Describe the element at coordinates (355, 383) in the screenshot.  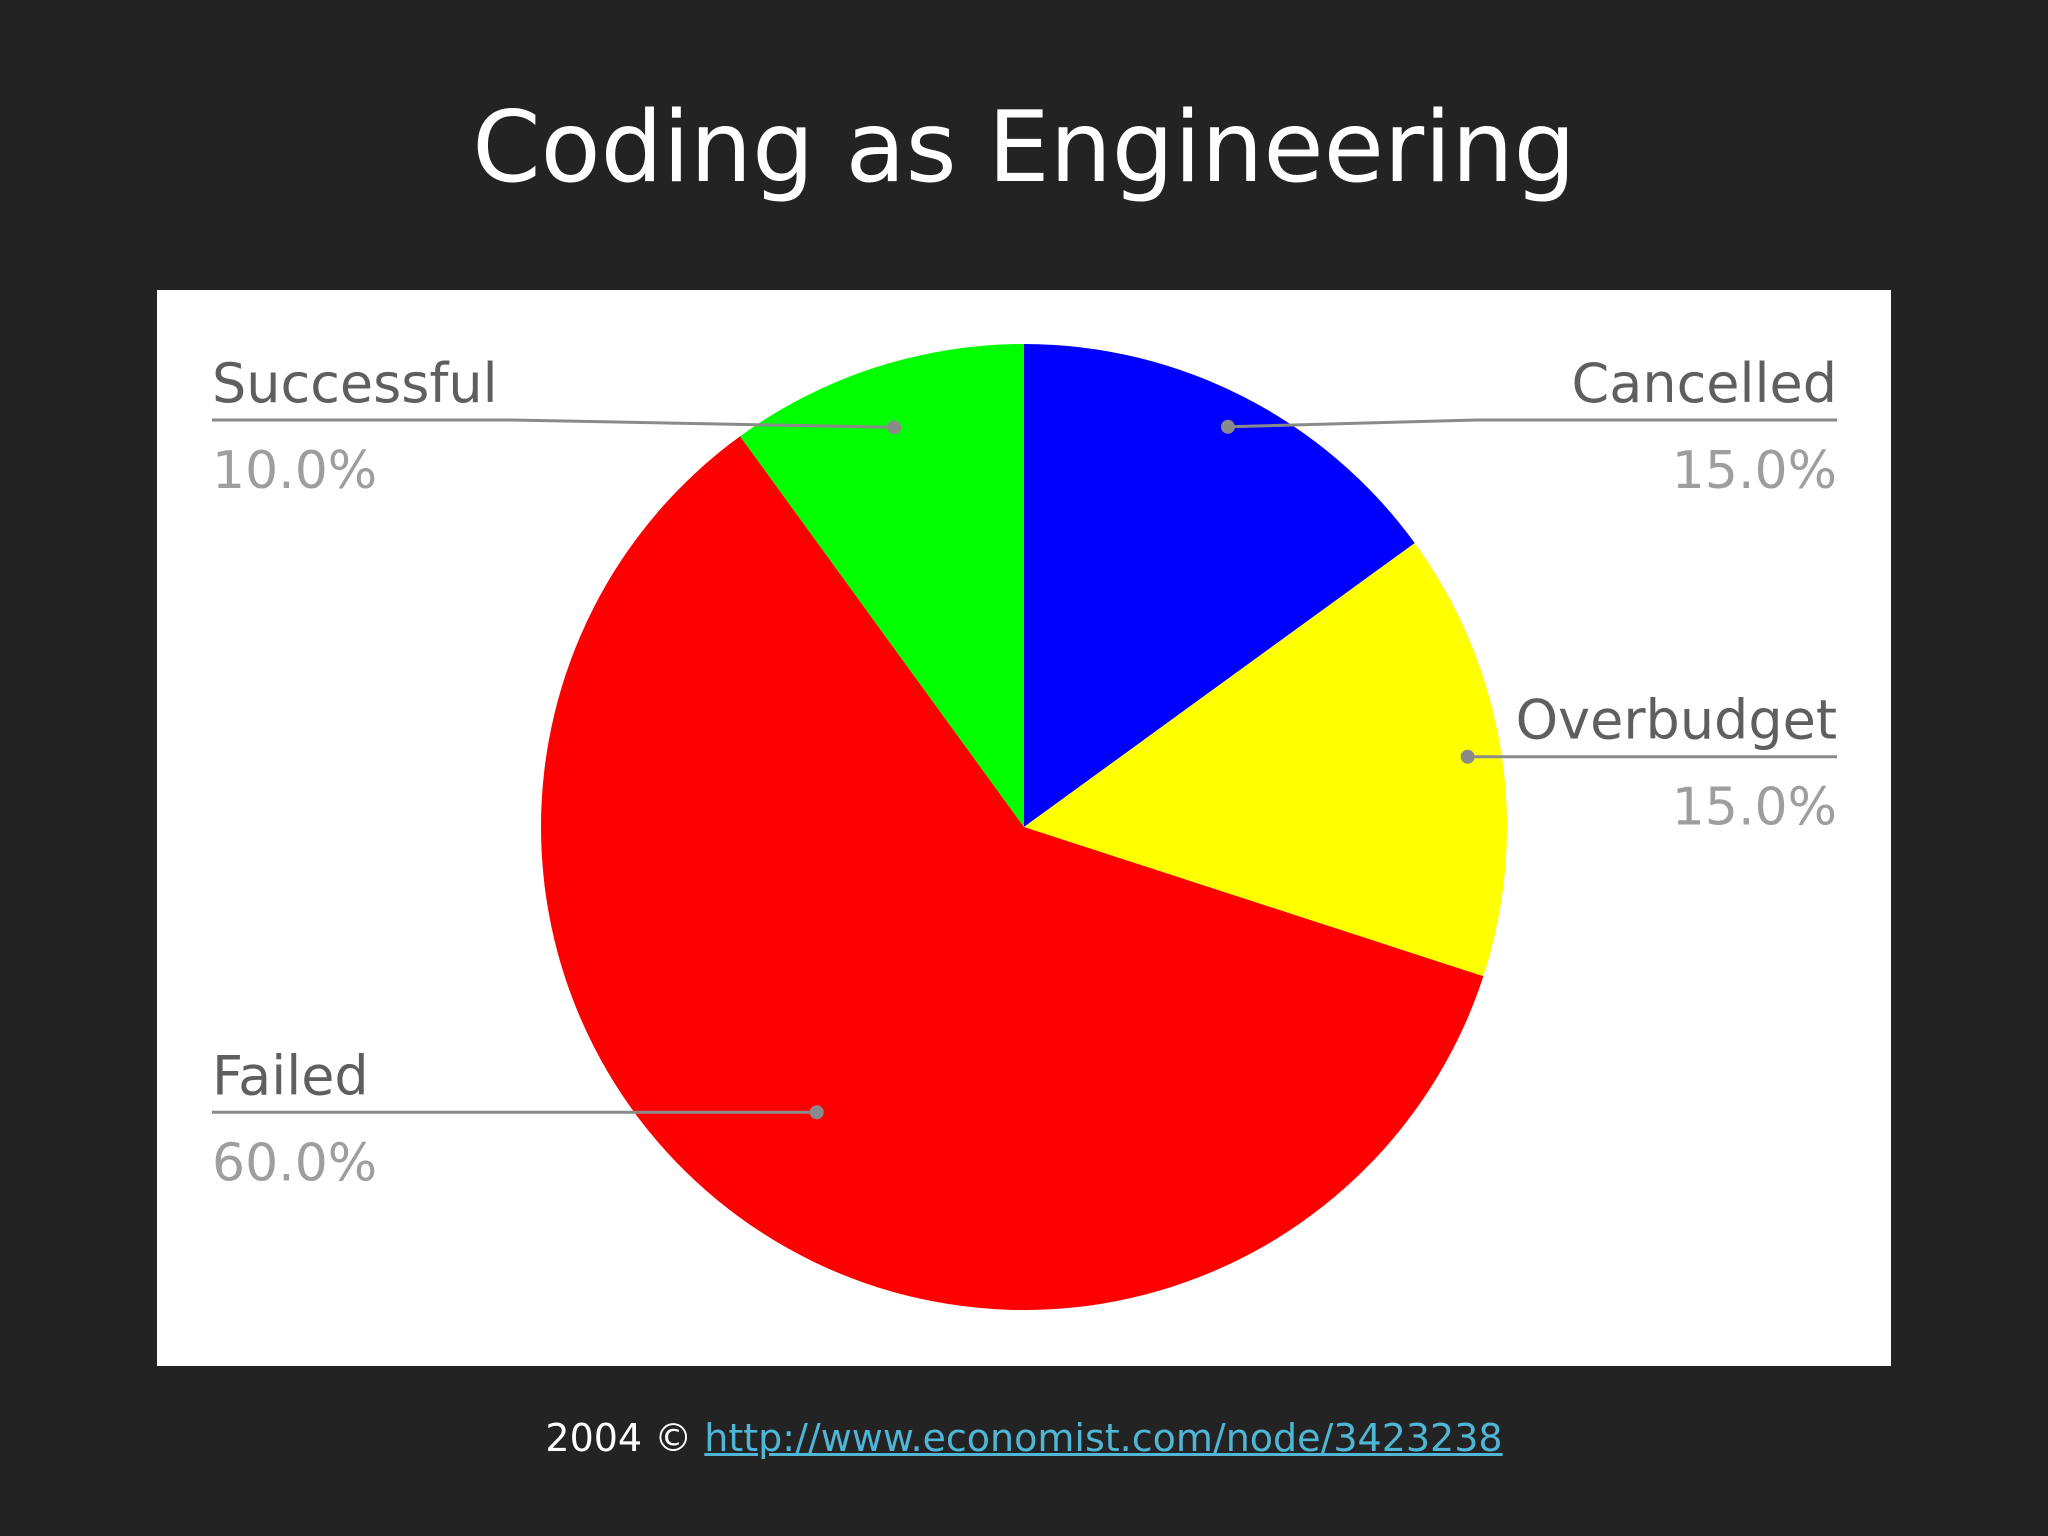
I see `slice-label-successful: Successful` at that location.